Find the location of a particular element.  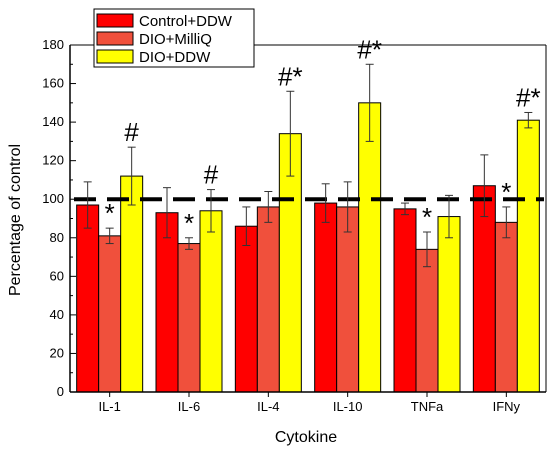

y-tick-label: 40 is located at coordinates (57, 314).